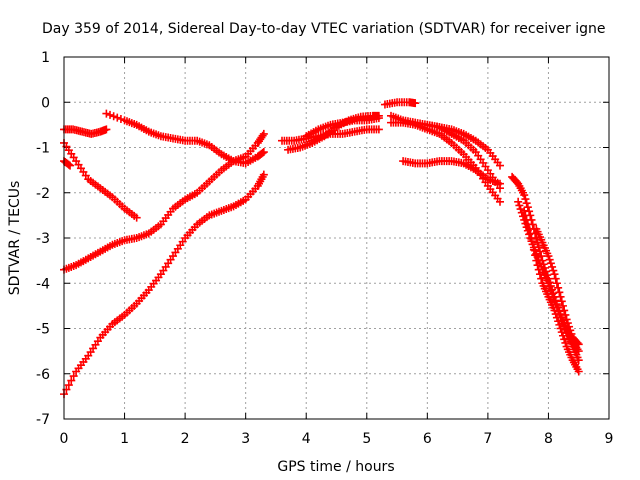 This screenshot has height=480, width=640. Describe the element at coordinates (43, 194) in the screenshot. I see `y-tick-label: -2` at that location.